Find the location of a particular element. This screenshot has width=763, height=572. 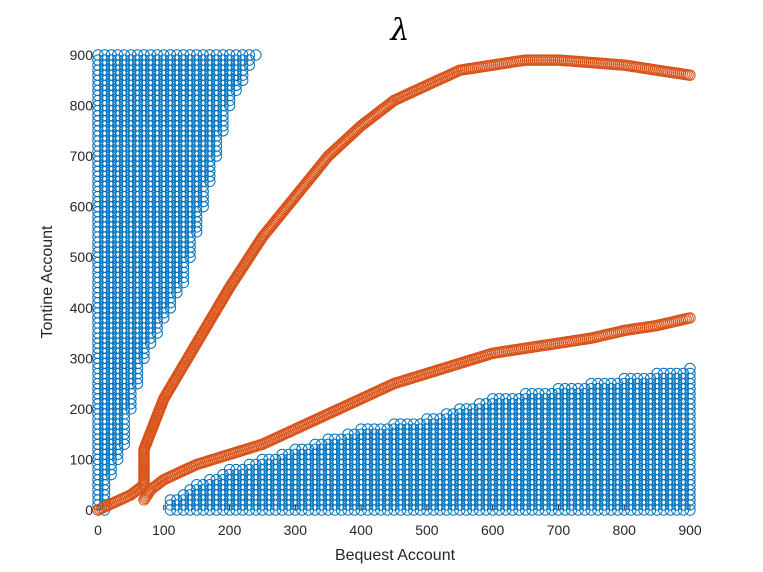

y-tick-label: 500 is located at coordinates (82, 257).